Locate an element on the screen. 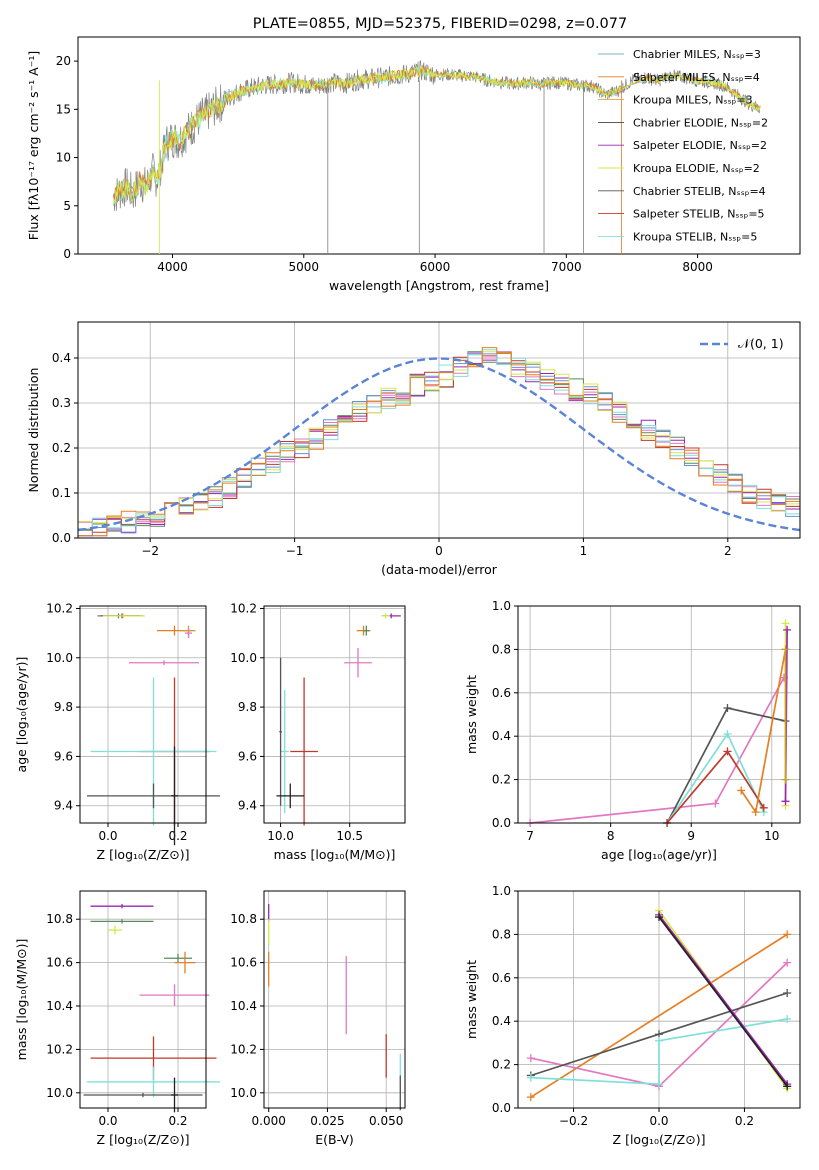  y-tick-label: 0.1 is located at coordinates (61, 493).